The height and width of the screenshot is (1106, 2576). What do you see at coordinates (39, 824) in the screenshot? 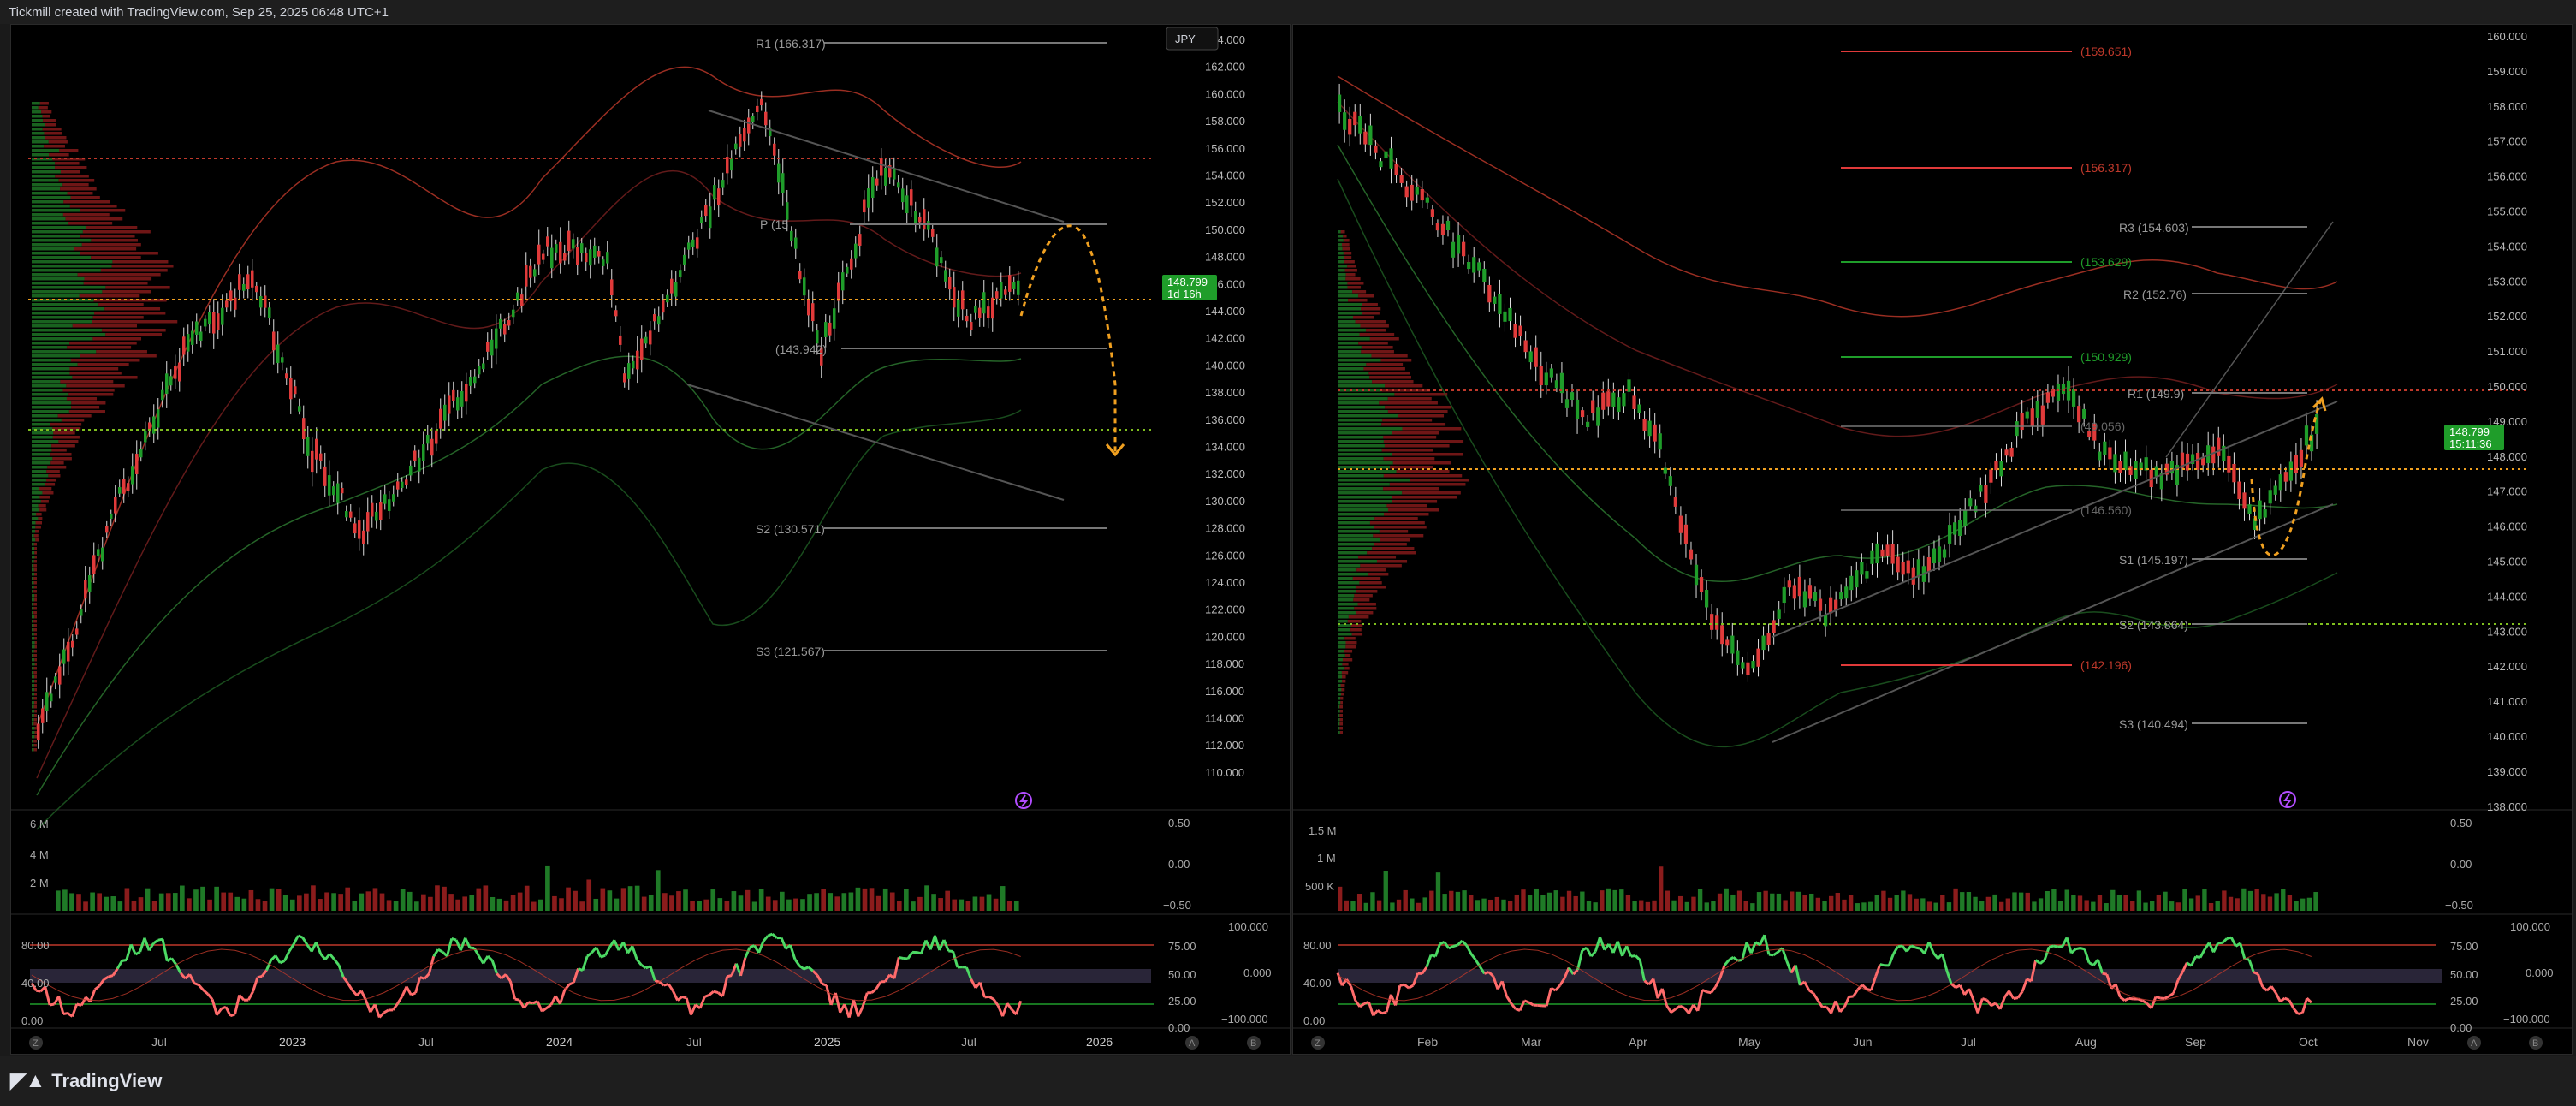
I see `volume-axis-label: 6 M` at bounding box center [39, 824].